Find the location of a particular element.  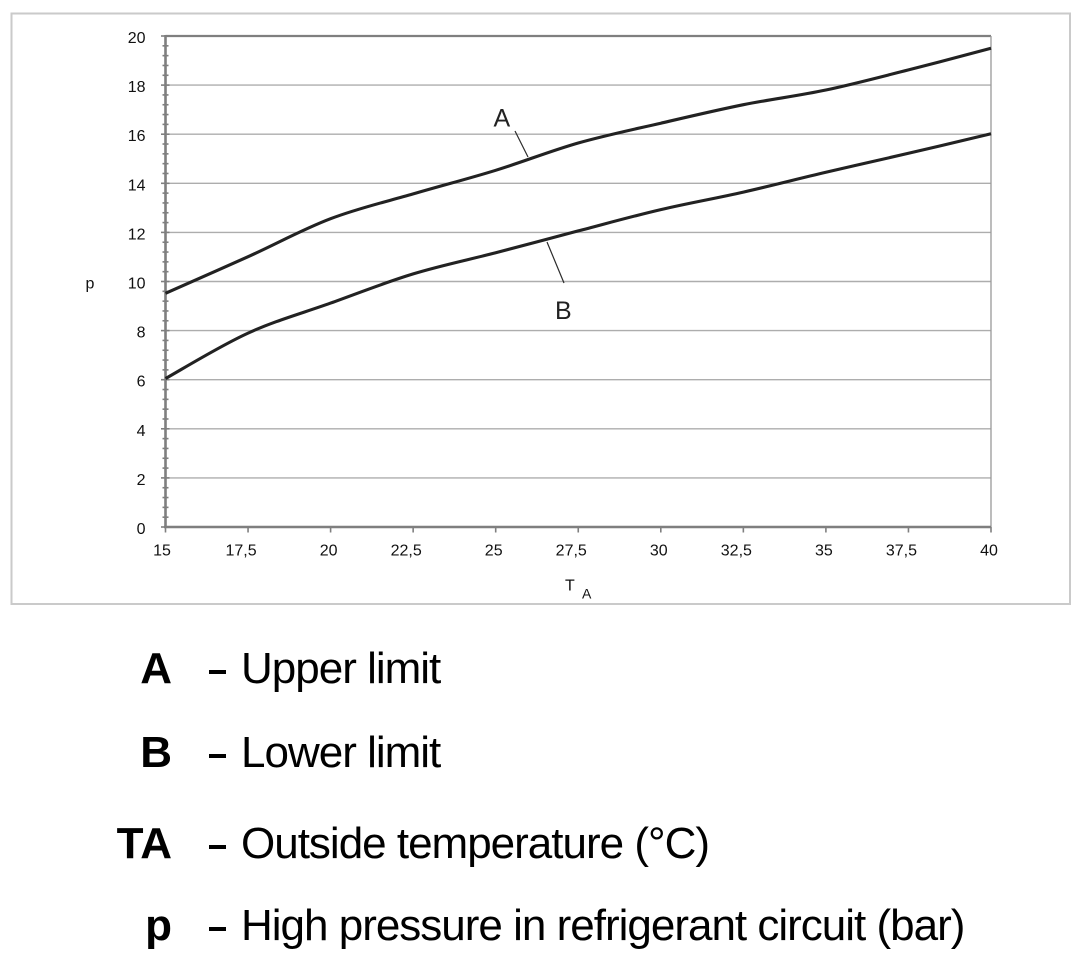

svg-text: 40 is located at coordinates (989, 551).